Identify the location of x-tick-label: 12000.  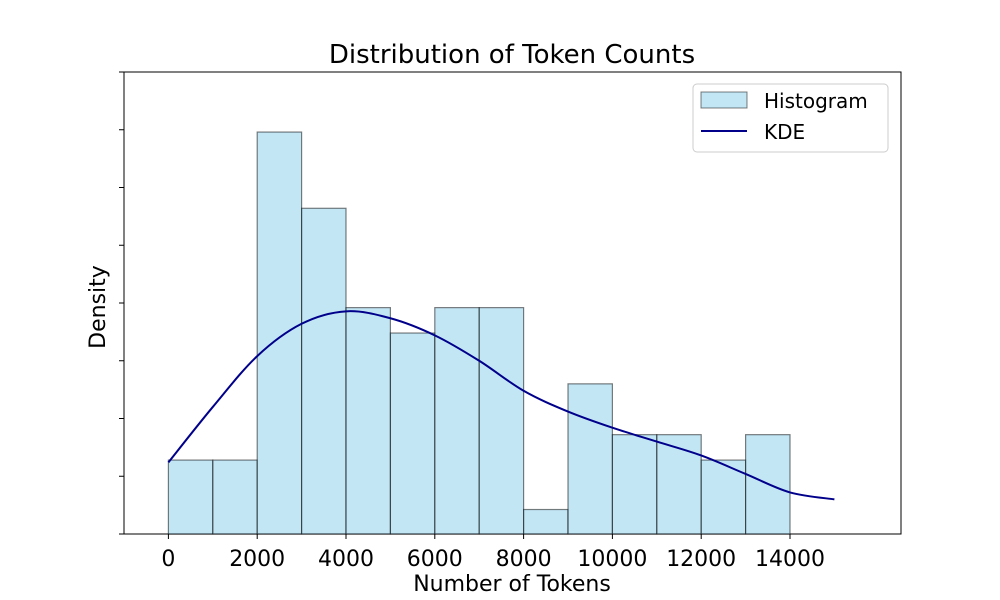
(701, 559).